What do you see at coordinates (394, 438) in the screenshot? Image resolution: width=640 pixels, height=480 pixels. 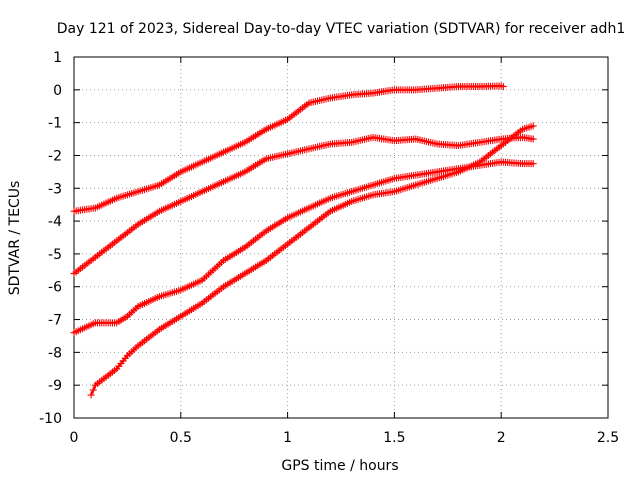 I see `x-tick-label: 1.5` at bounding box center [394, 438].